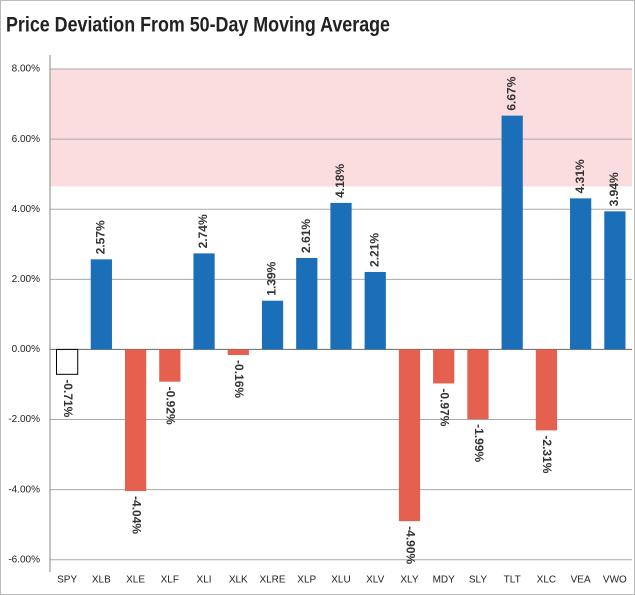 This screenshot has width=635, height=595. What do you see at coordinates (511, 93) in the screenshot?
I see `value-label: 6.67%` at bounding box center [511, 93].